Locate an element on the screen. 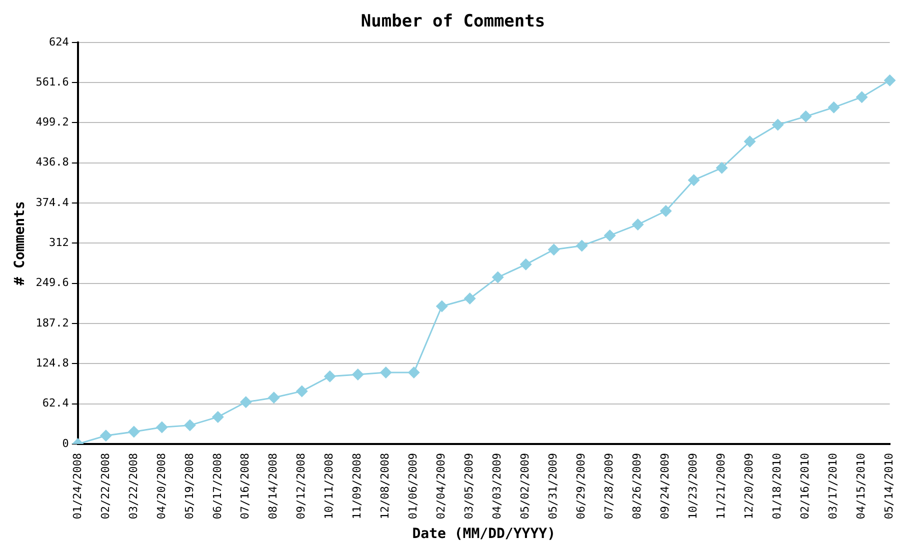 This screenshot has width=914, height=555. x-tick-label: 01/24/2008 is located at coordinates (77, 486).